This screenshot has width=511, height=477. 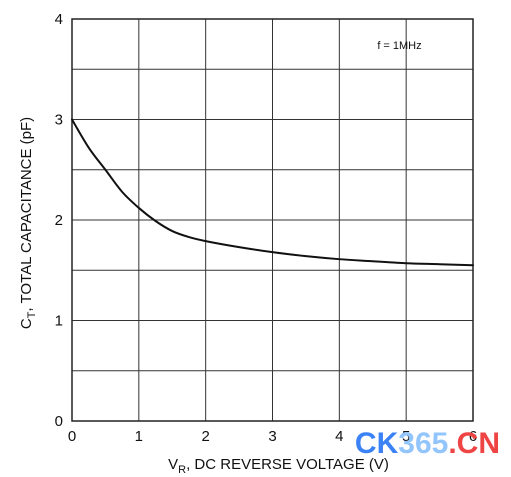 What do you see at coordinates (406, 436) in the screenshot?
I see `x-tick-label: 5` at bounding box center [406, 436].